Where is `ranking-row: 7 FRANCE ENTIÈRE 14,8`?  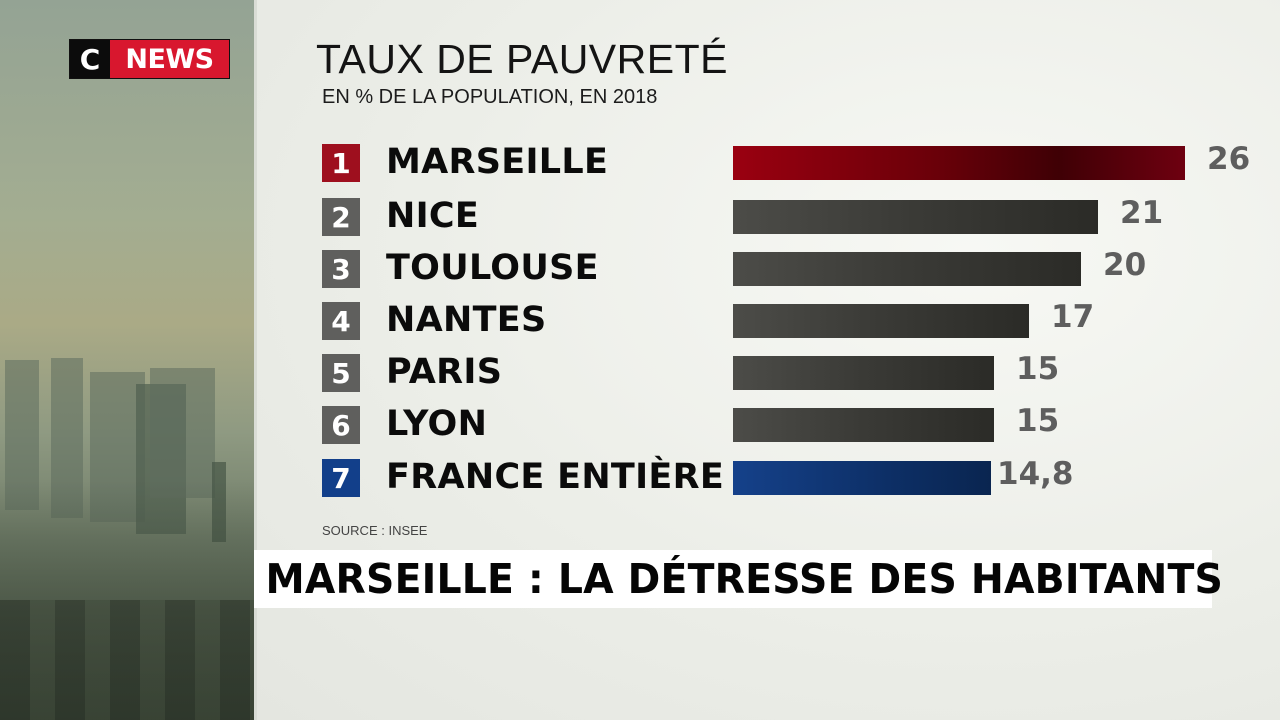 ranking-row: 7 FRANCE ENTIÈRE 14,8 is located at coordinates (792, 476).